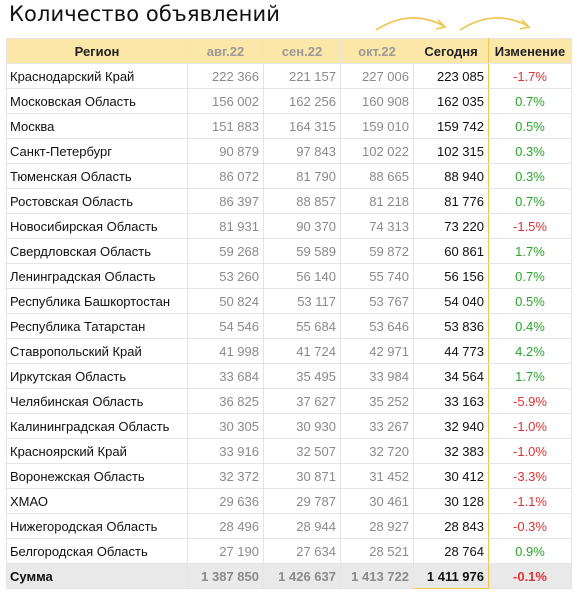 This screenshot has height=598, width=577. I want to click on header-aug: авг.22, so click(225, 51).